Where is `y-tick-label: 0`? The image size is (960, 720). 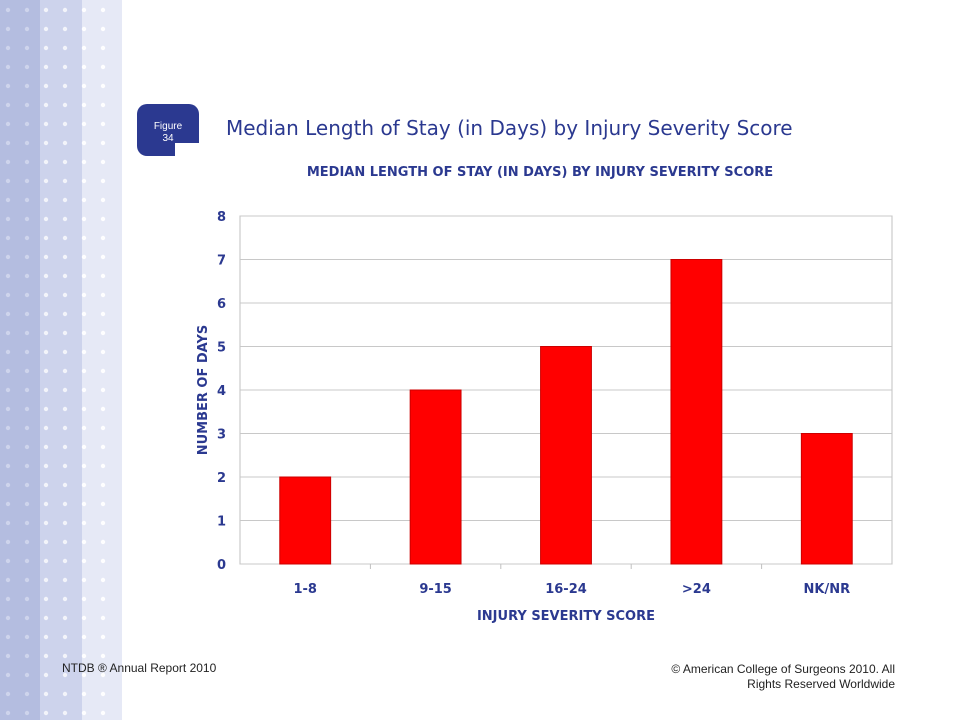 y-tick-label: 0 is located at coordinates (221, 565).